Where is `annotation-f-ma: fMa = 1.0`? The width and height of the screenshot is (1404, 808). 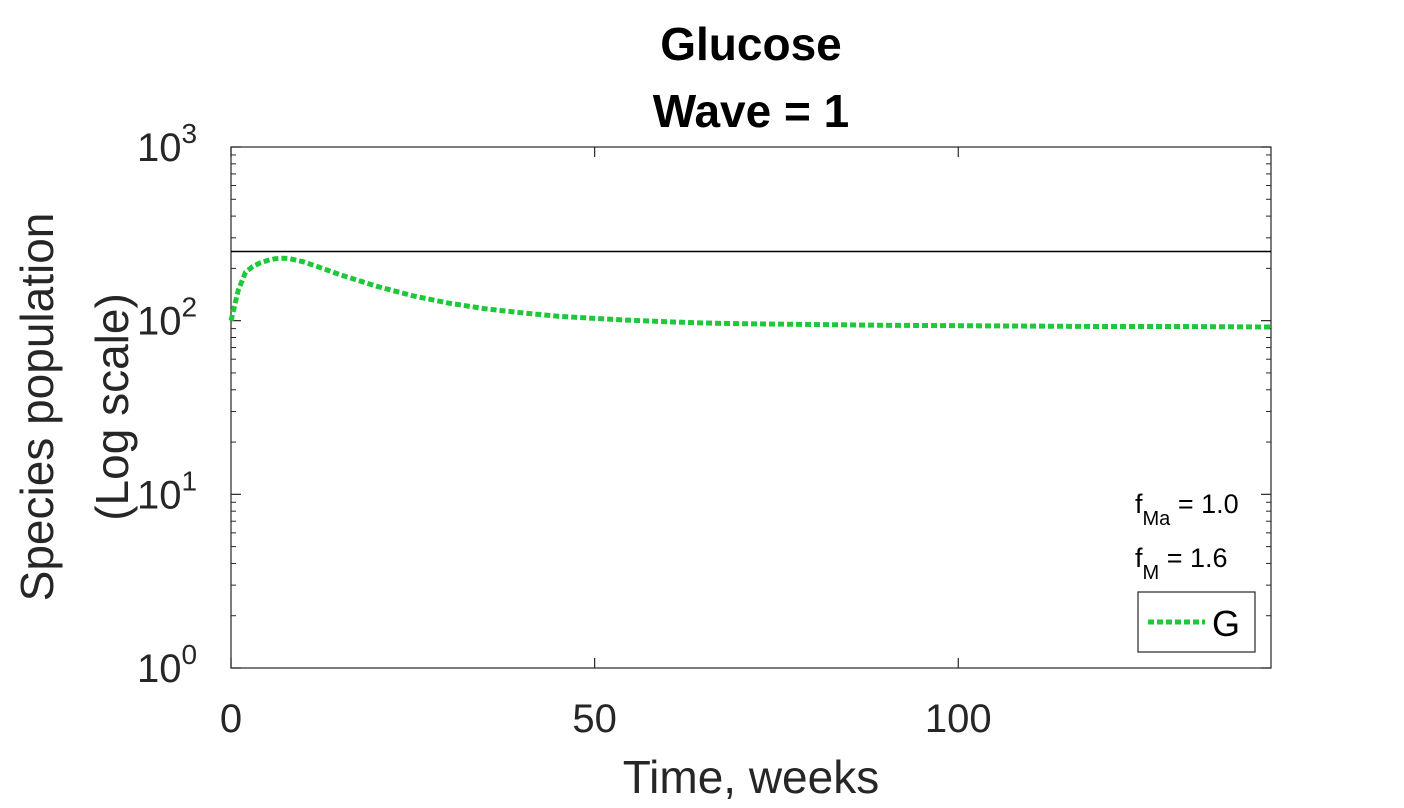
annotation-f-ma: fMa = 1.0 is located at coordinates (1187, 509).